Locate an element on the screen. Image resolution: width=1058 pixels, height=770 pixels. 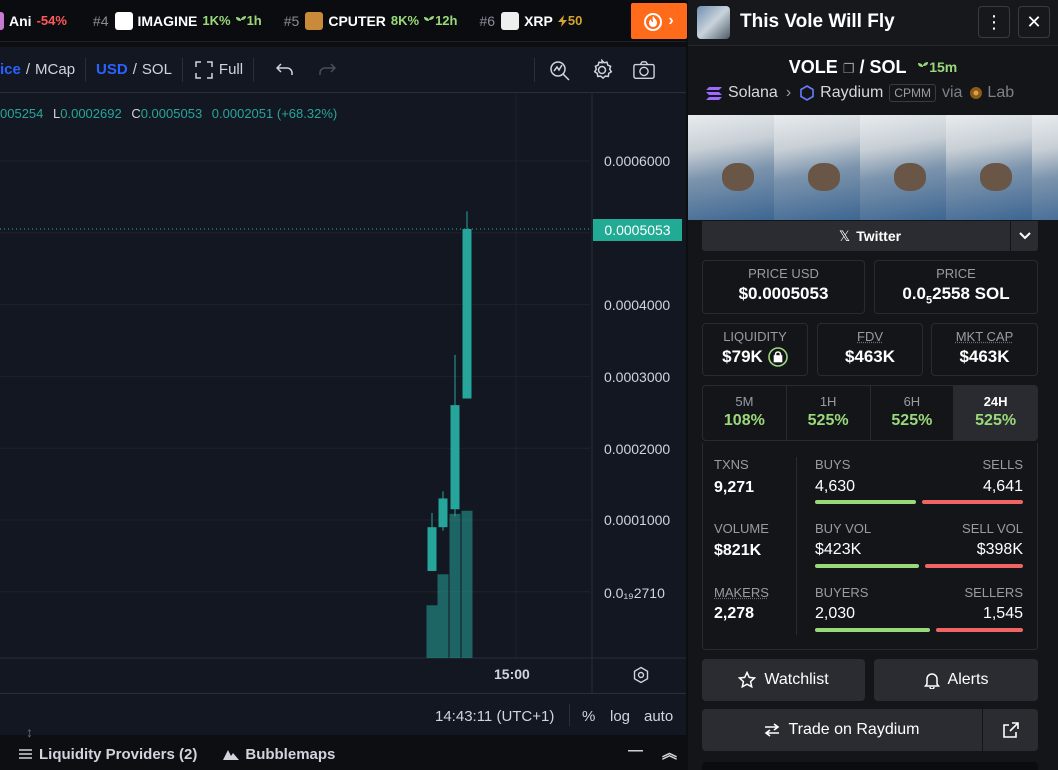
more-options-button: ⋮ is located at coordinates (994, 22).